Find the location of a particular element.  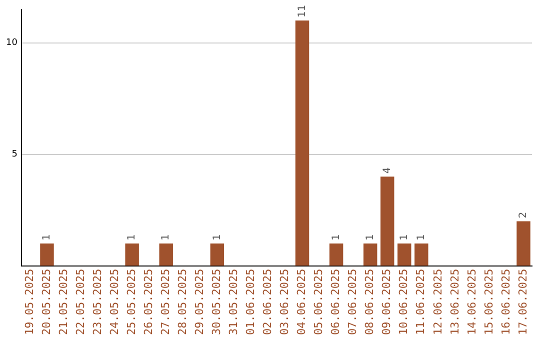

x-tick-label: 05.06.2025 is located at coordinates (319, 302).